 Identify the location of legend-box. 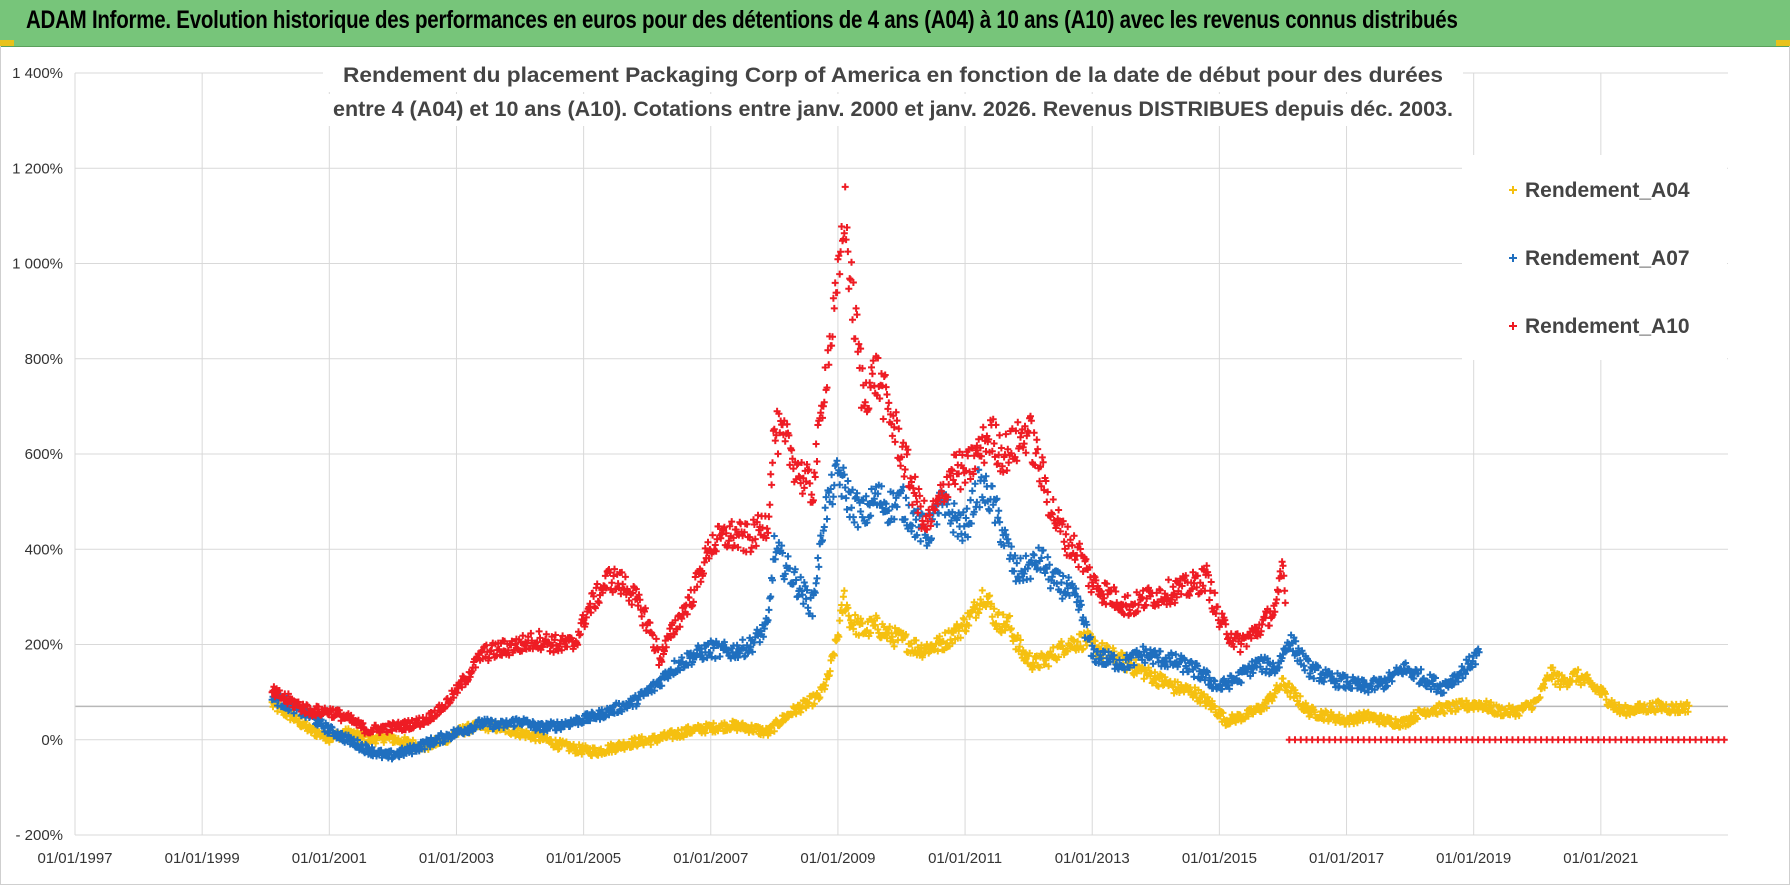
(1594, 257).